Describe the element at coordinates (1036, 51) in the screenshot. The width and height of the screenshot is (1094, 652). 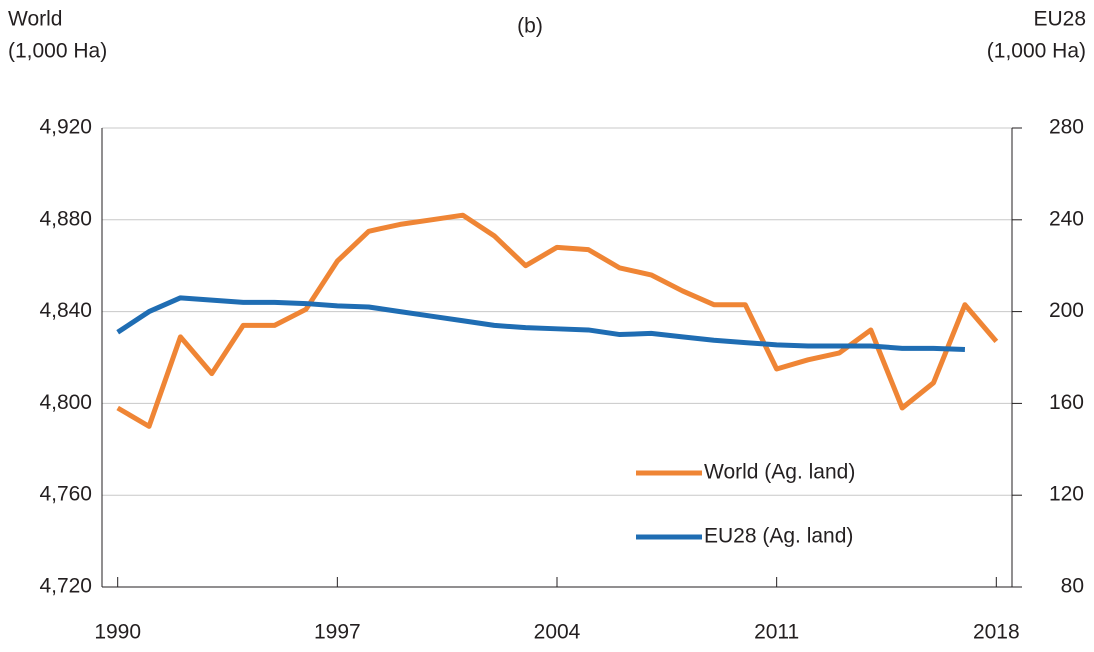
I see `y2-axis-label: (1,000 Ha)` at that location.